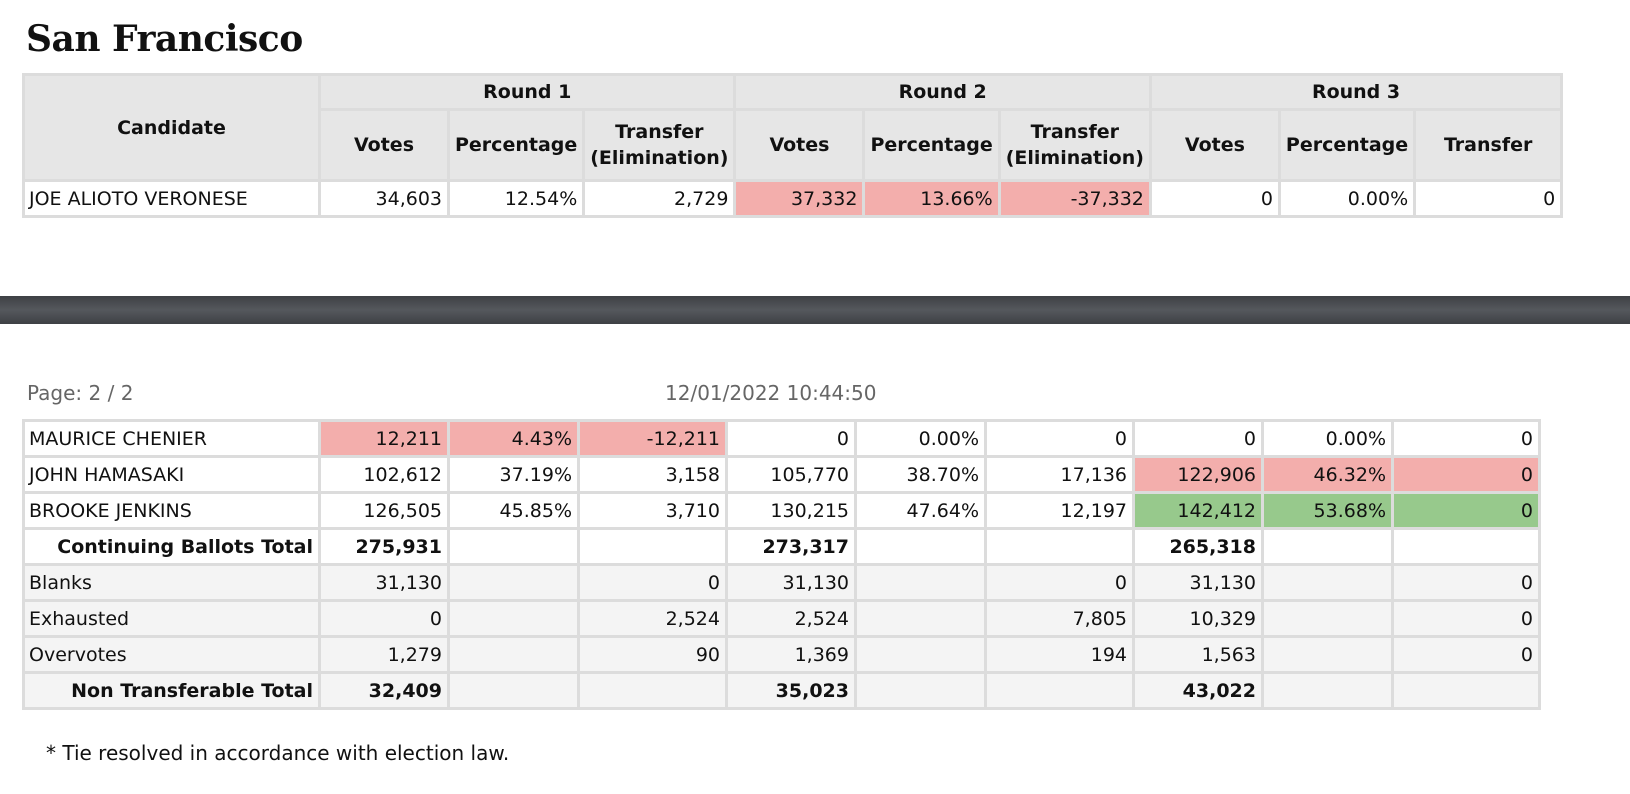 This screenshot has height=794, width=1630. I want to click on cell: 43,022, so click(1198, 690).